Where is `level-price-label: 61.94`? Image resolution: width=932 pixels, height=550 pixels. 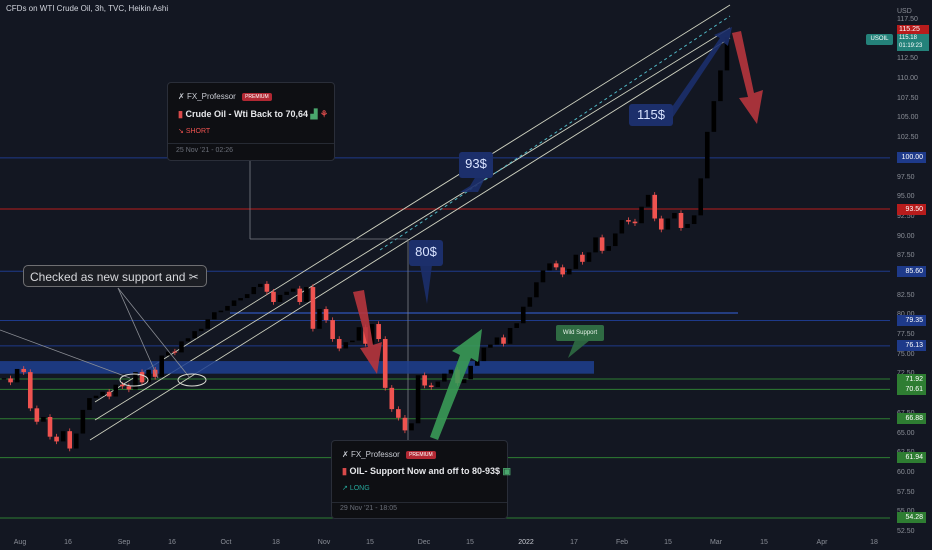 level-price-label: 61.94 is located at coordinates (911, 458).